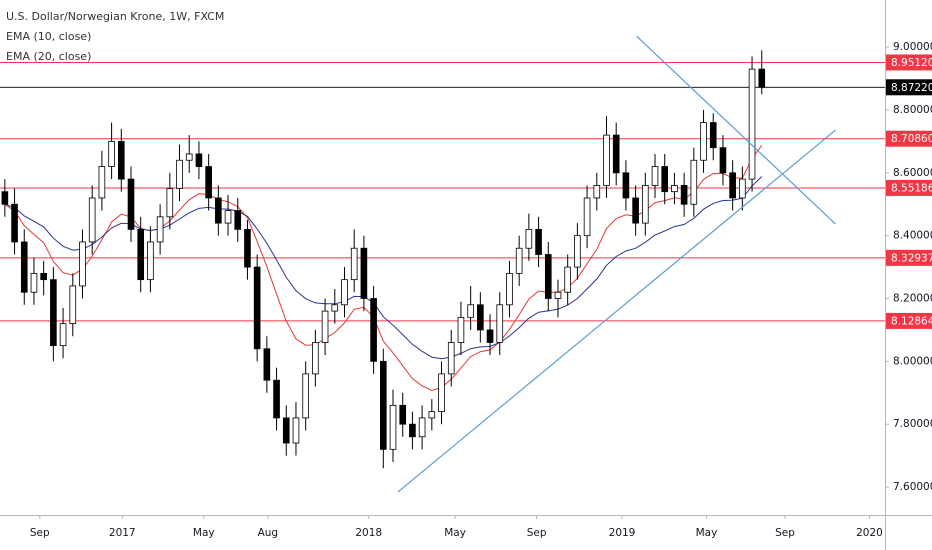  I want to click on level-label: 8.32937, so click(911, 258).